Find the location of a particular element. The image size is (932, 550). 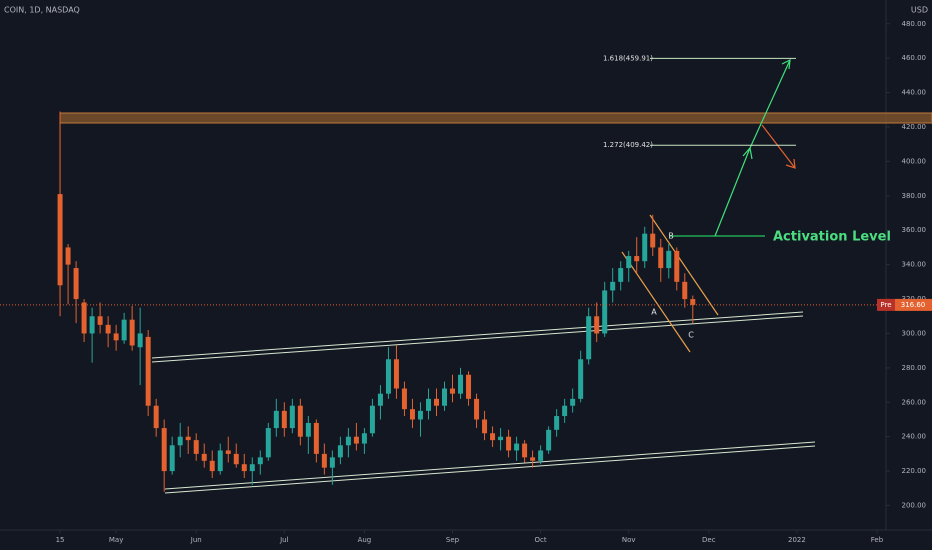

x-tick-label: 2022 is located at coordinates (797, 540).